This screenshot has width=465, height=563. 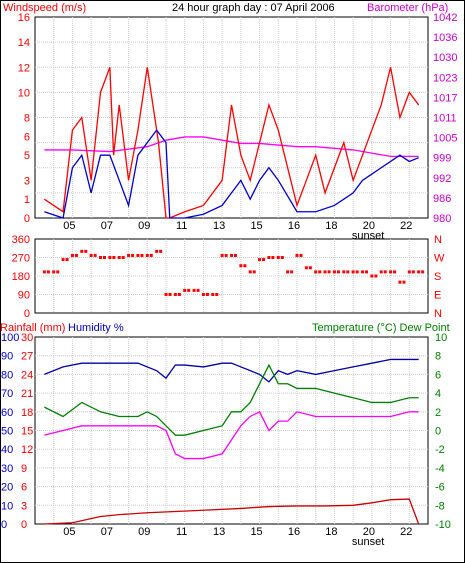 I want to click on direction-tick-label: 180, so click(x=21, y=277).